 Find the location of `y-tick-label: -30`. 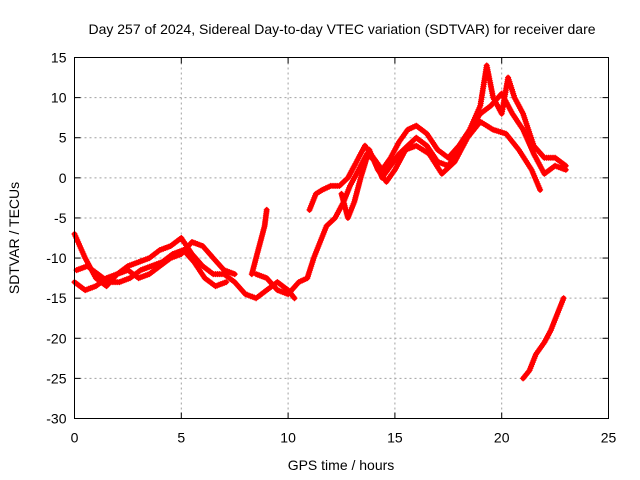

y-tick-label: -30 is located at coordinates (56, 419).